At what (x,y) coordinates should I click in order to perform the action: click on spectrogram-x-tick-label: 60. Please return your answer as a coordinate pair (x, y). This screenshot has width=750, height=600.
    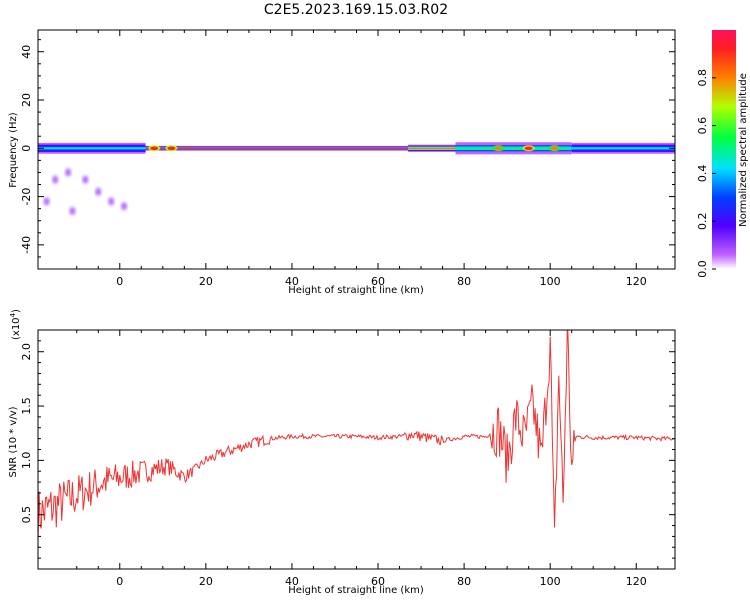
    Looking at the image, I should click on (378, 281).